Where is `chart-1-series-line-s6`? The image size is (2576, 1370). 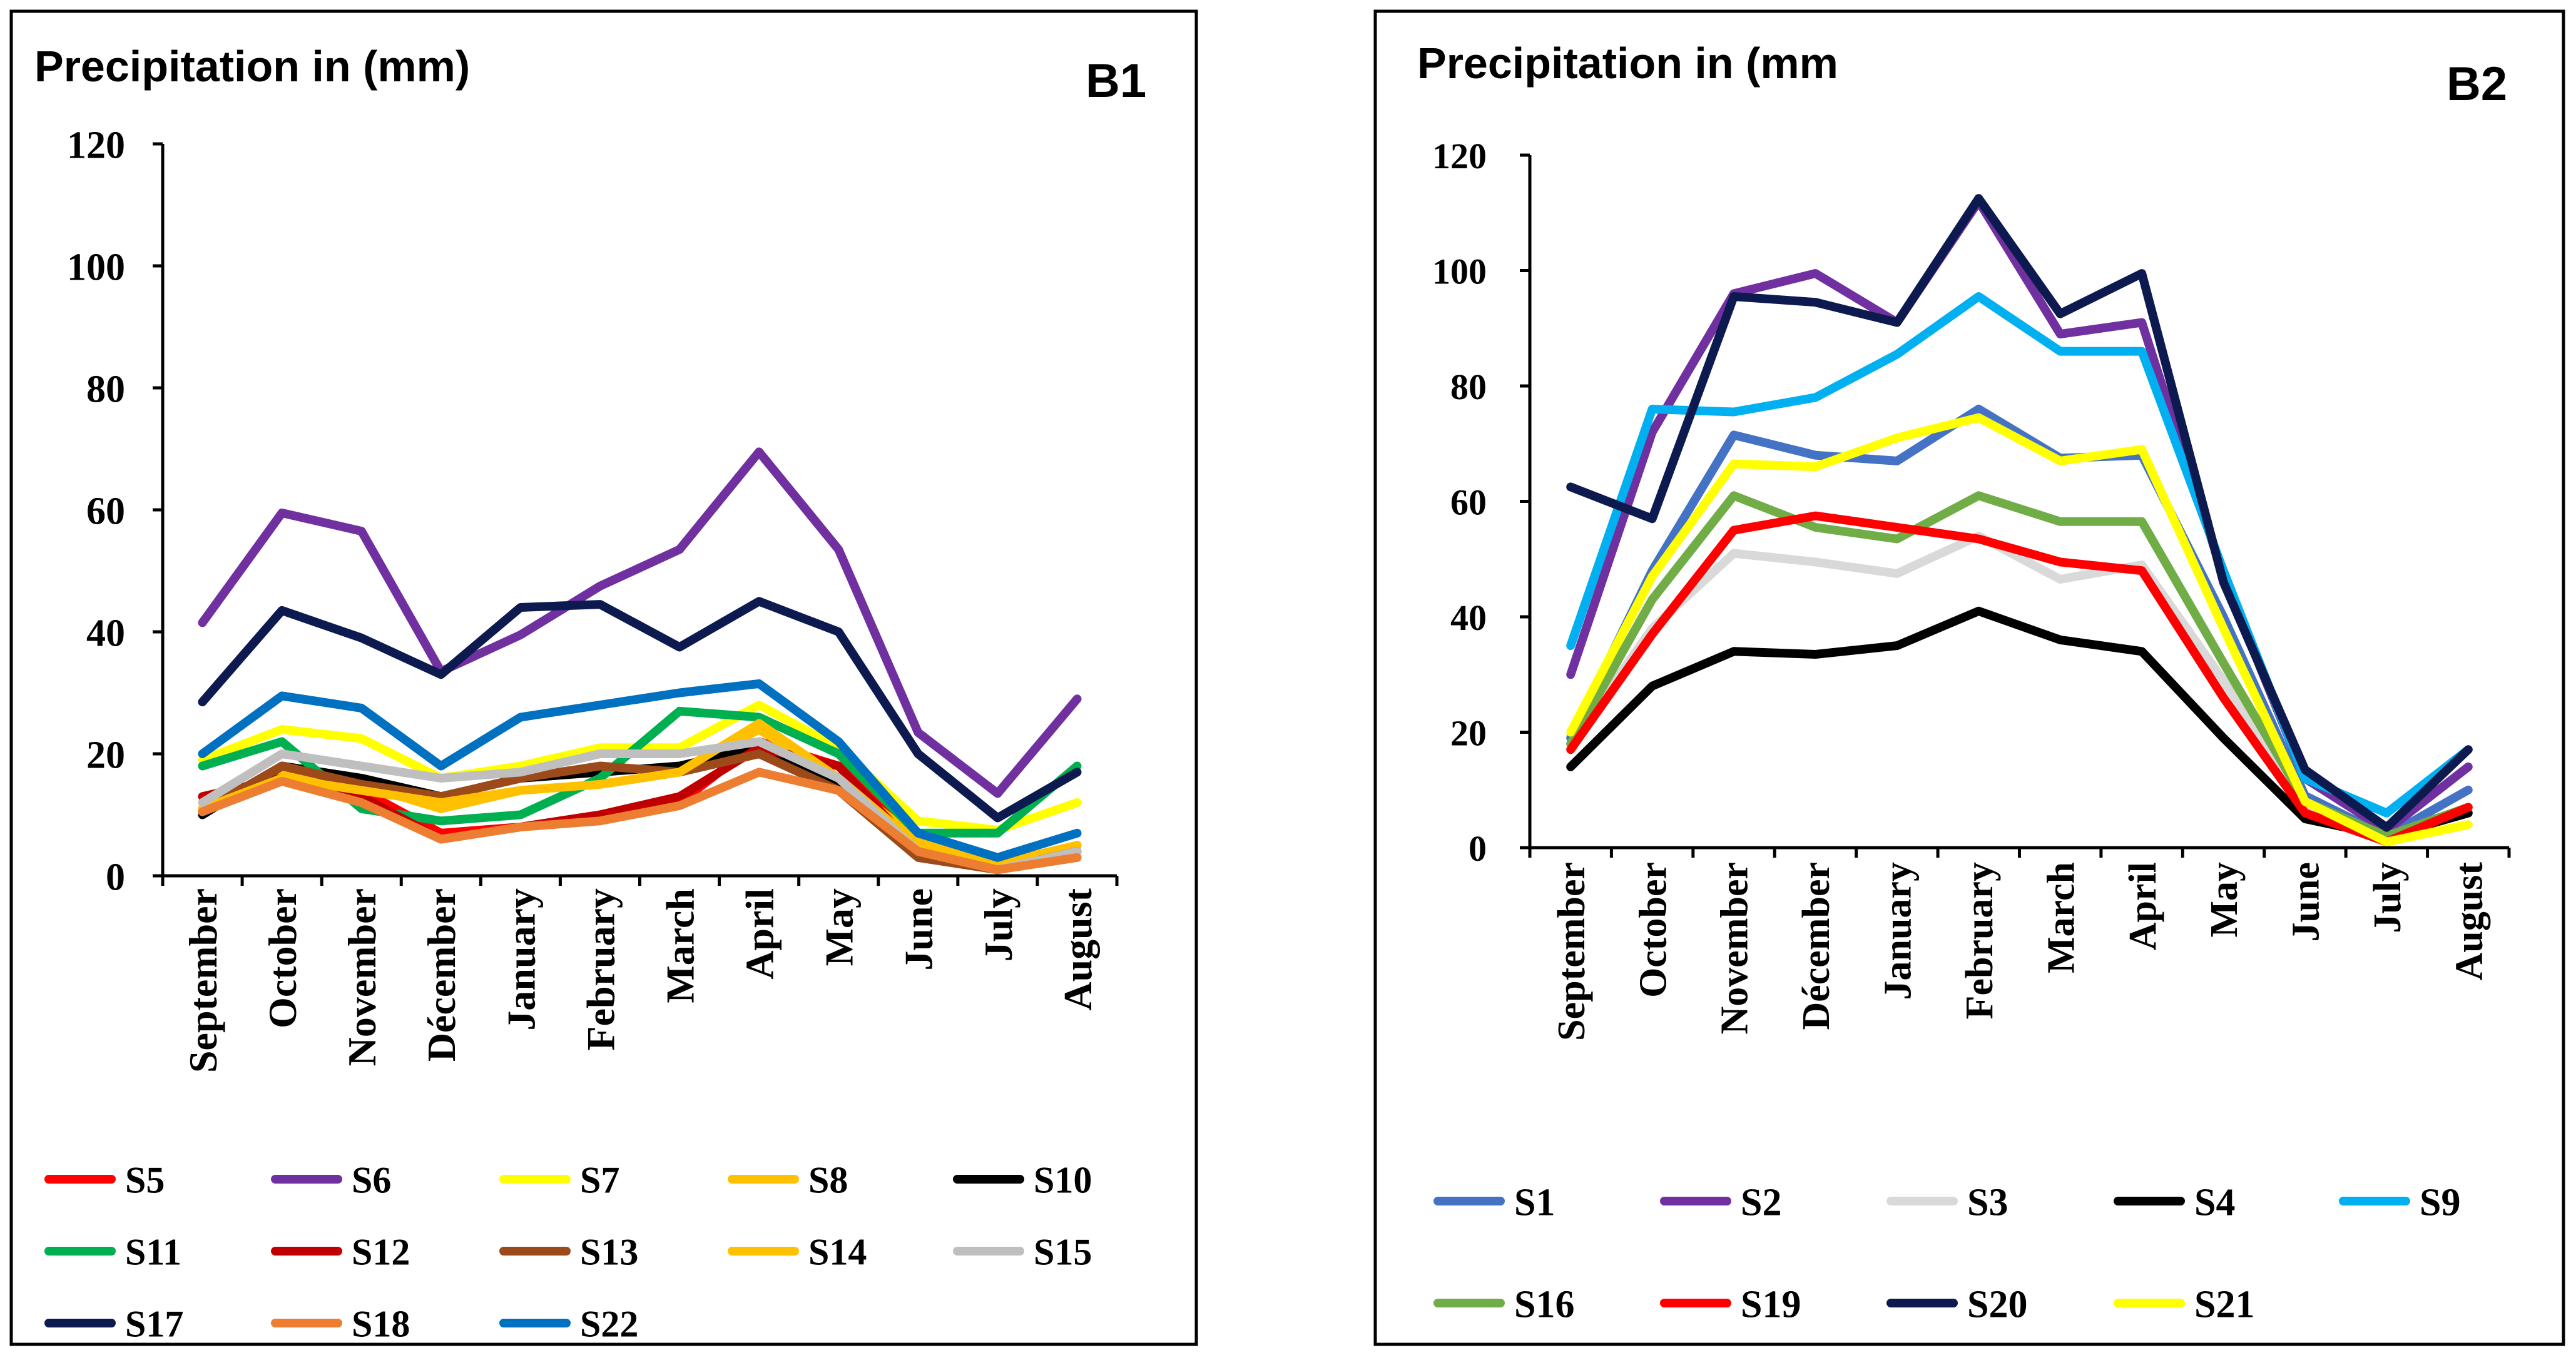 chart-1-series-line-s6 is located at coordinates (640, 622).